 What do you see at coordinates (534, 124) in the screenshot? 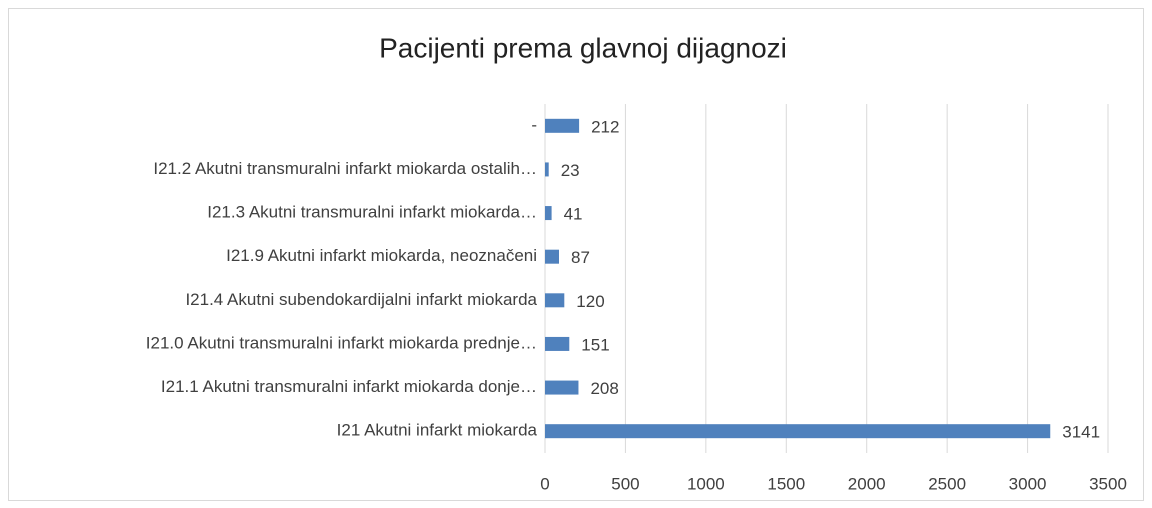
I see `y-tick-label: -` at bounding box center [534, 124].